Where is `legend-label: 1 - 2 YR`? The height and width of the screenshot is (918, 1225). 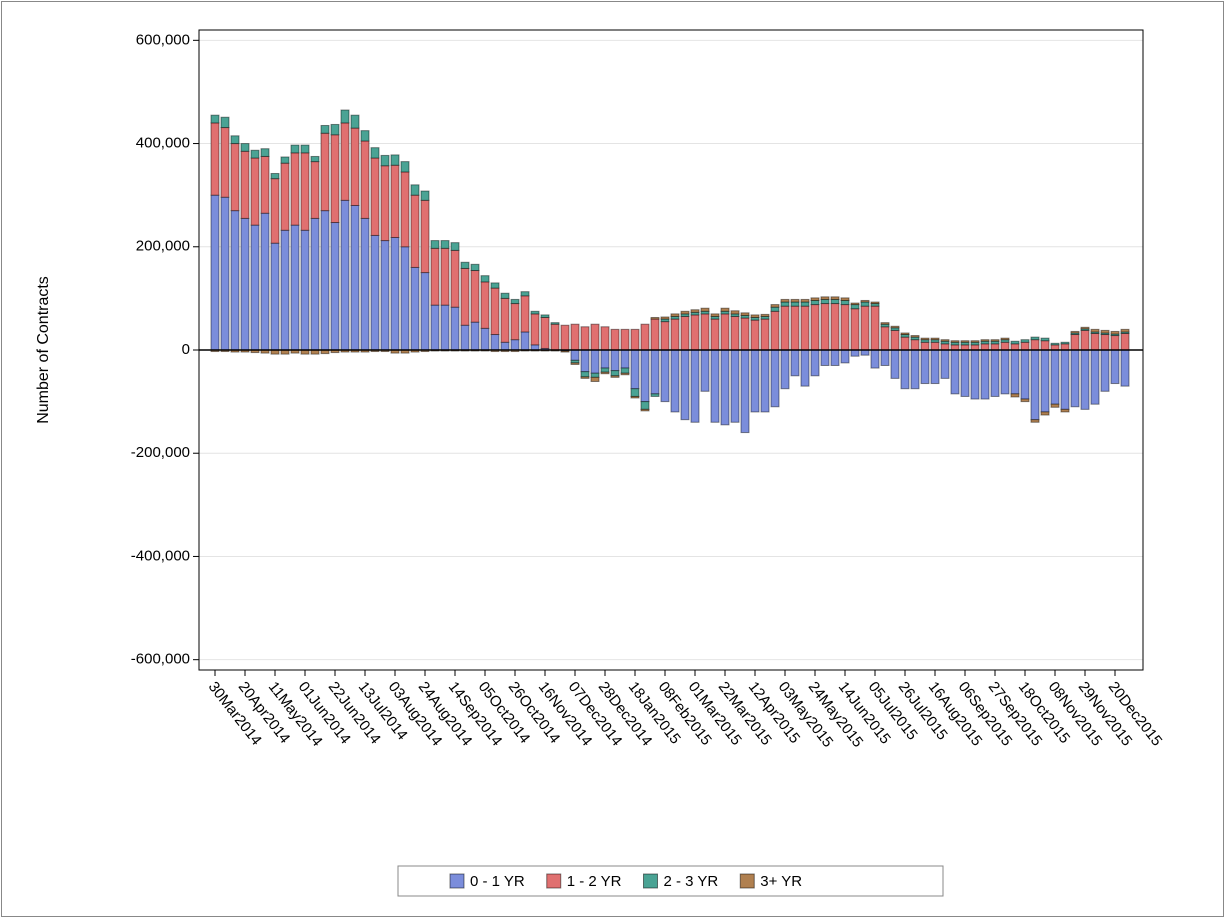 legend-label: 1 - 2 YR is located at coordinates (594, 881).